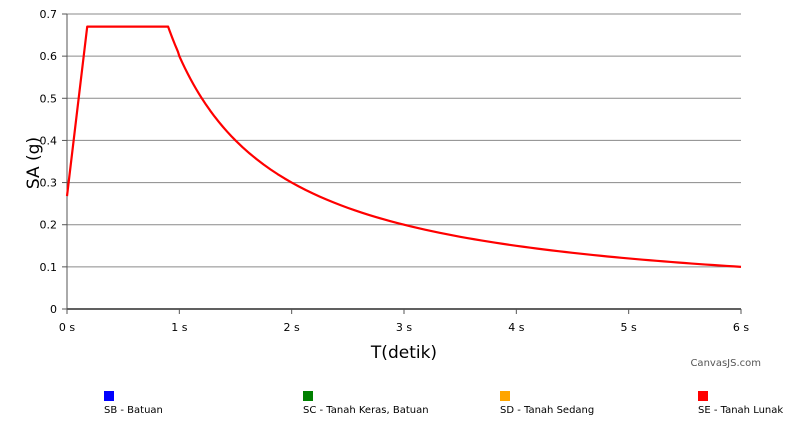  Describe the element at coordinates (741, 327) in the screenshot. I see `x-tick-label: 6 s` at that location.